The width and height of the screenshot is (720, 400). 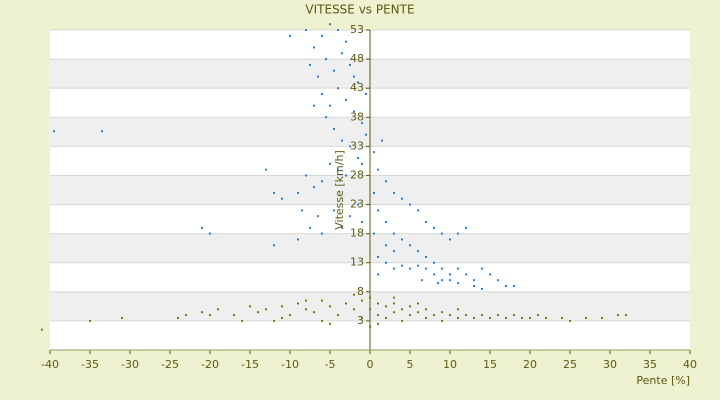 I want to click on x-tick-label: -40, so click(x=50, y=364).